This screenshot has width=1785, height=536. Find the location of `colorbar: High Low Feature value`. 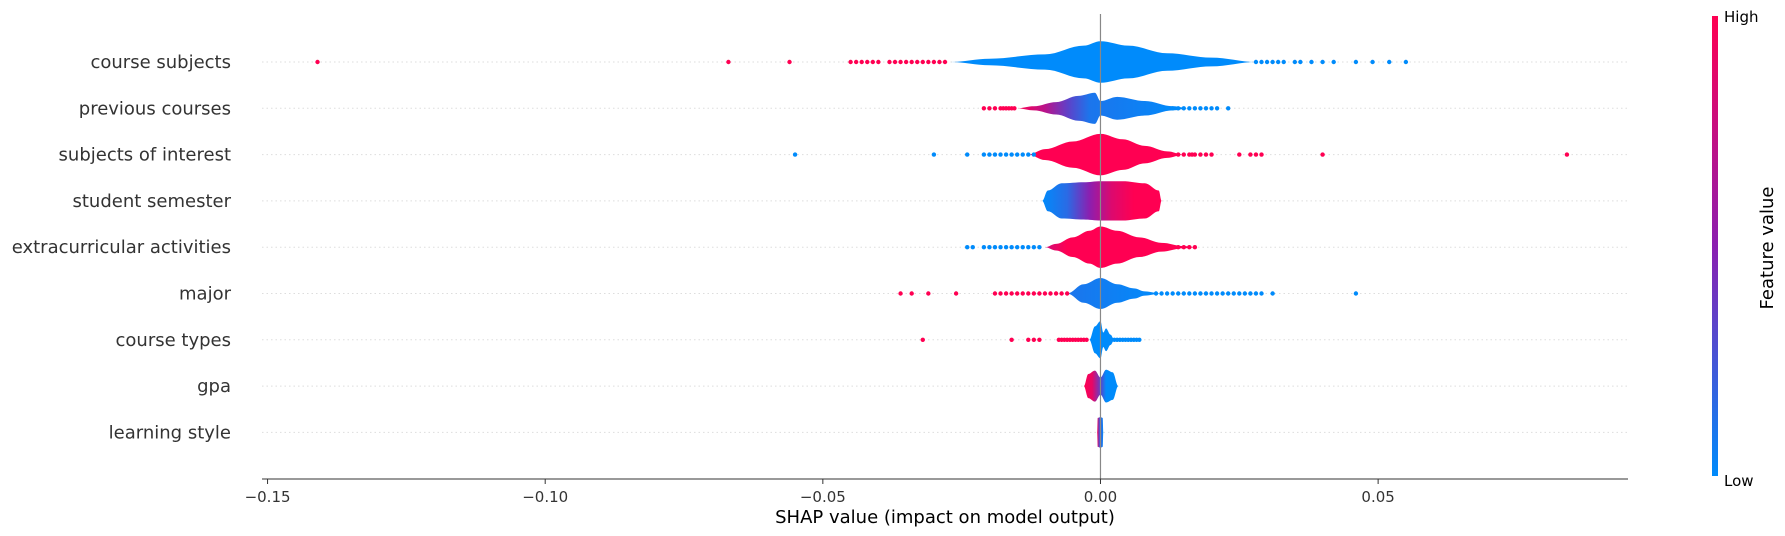

colorbar: High Low Feature value is located at coordinates (1745, 249).